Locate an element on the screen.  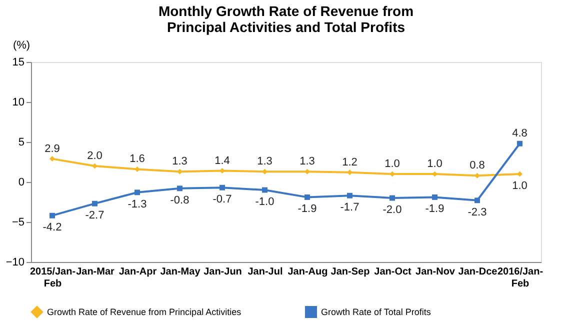
data-label: -2.3 is located at coordinates (477, 212).